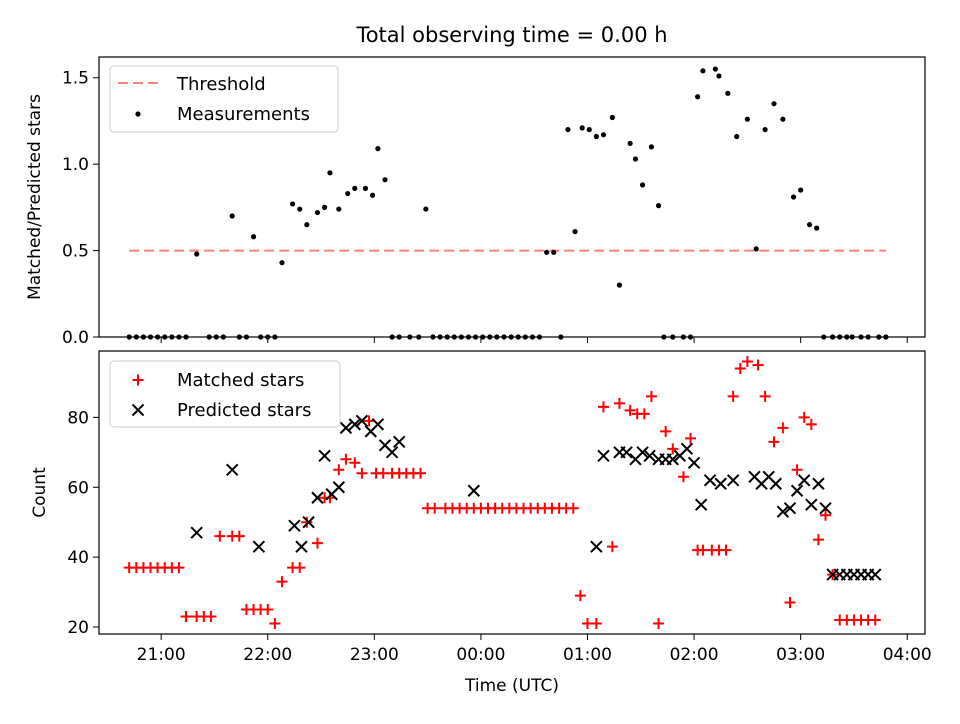 The width and height of the screenshot is (960, 724). Describe the element at coordinates (511, 35) in the screenshot. I see `chart-title: Total observing time = 0.00 h` at that location.